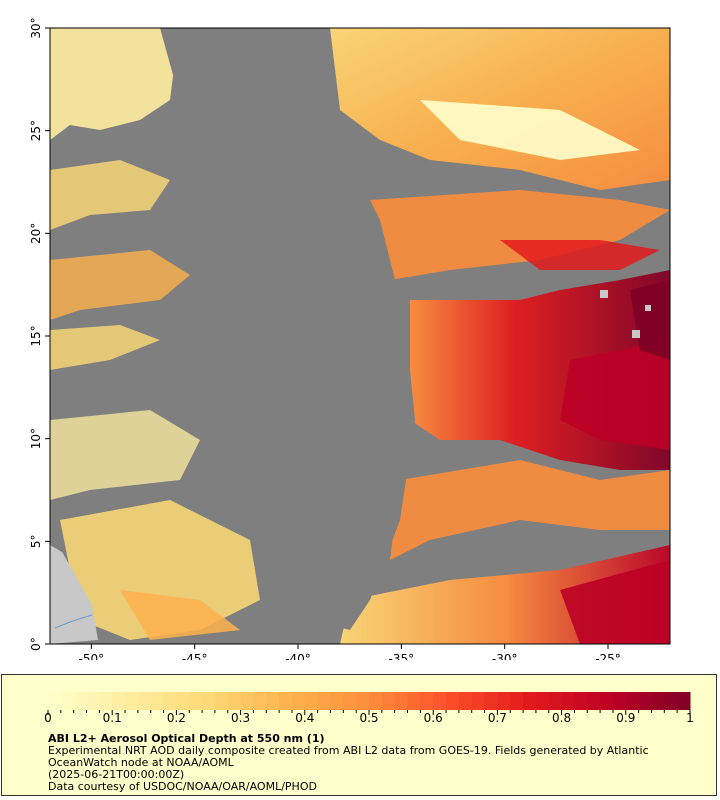  Describe the element at coordinates (36, 27) in the screenshot. I see `lat-tick-label: 30°` at that location.